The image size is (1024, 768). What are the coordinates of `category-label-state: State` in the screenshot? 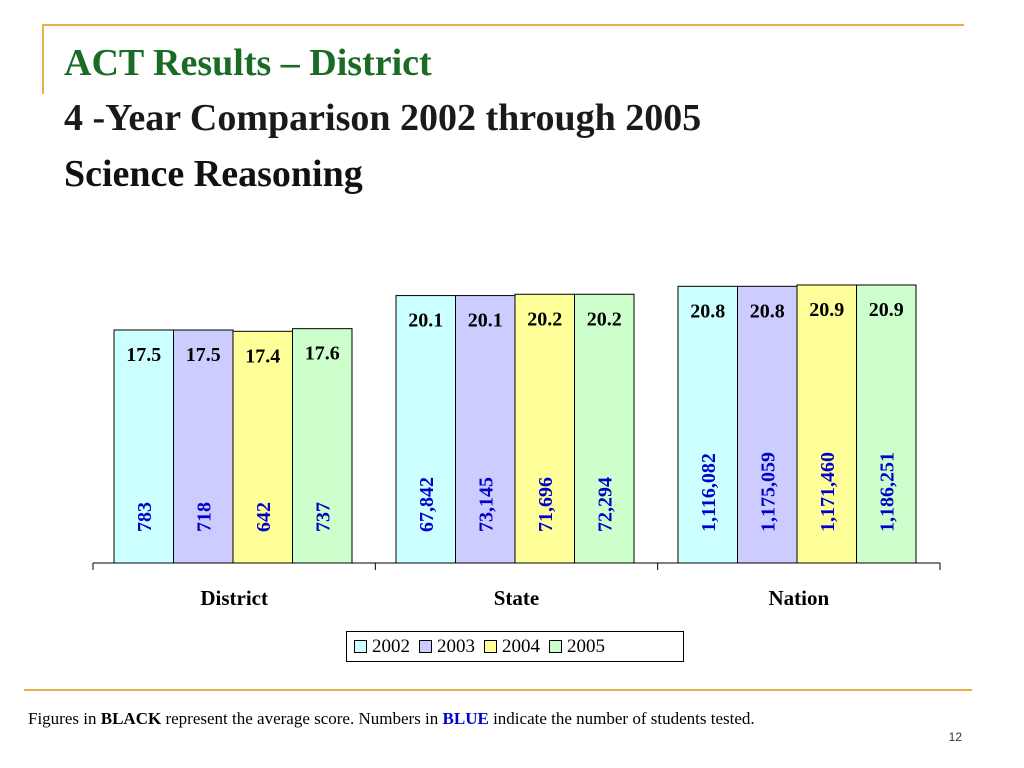 It's located at (517, 598).